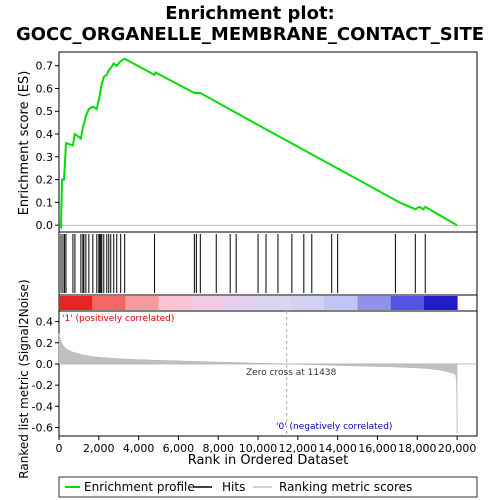 The height and width of the screenshot is (500, 500). Describe the element at coordinates (233, 487) in the screenshot. I see `legend-label-hits: Hits` at that location.